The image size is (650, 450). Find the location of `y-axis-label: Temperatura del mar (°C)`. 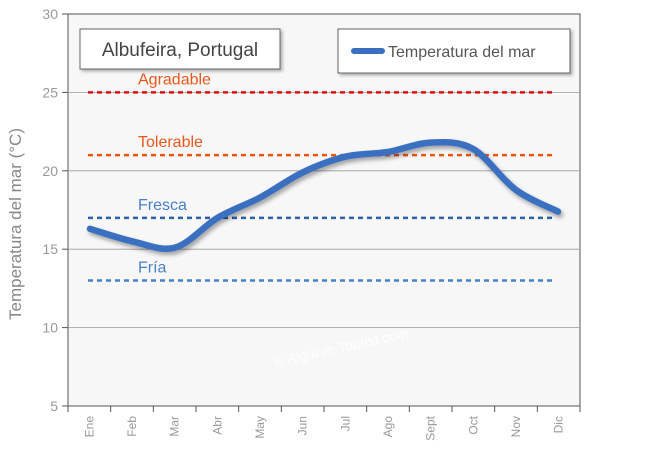

y-axis-label: Temperatura del mar (°C) is located at coordinates (15, 224).